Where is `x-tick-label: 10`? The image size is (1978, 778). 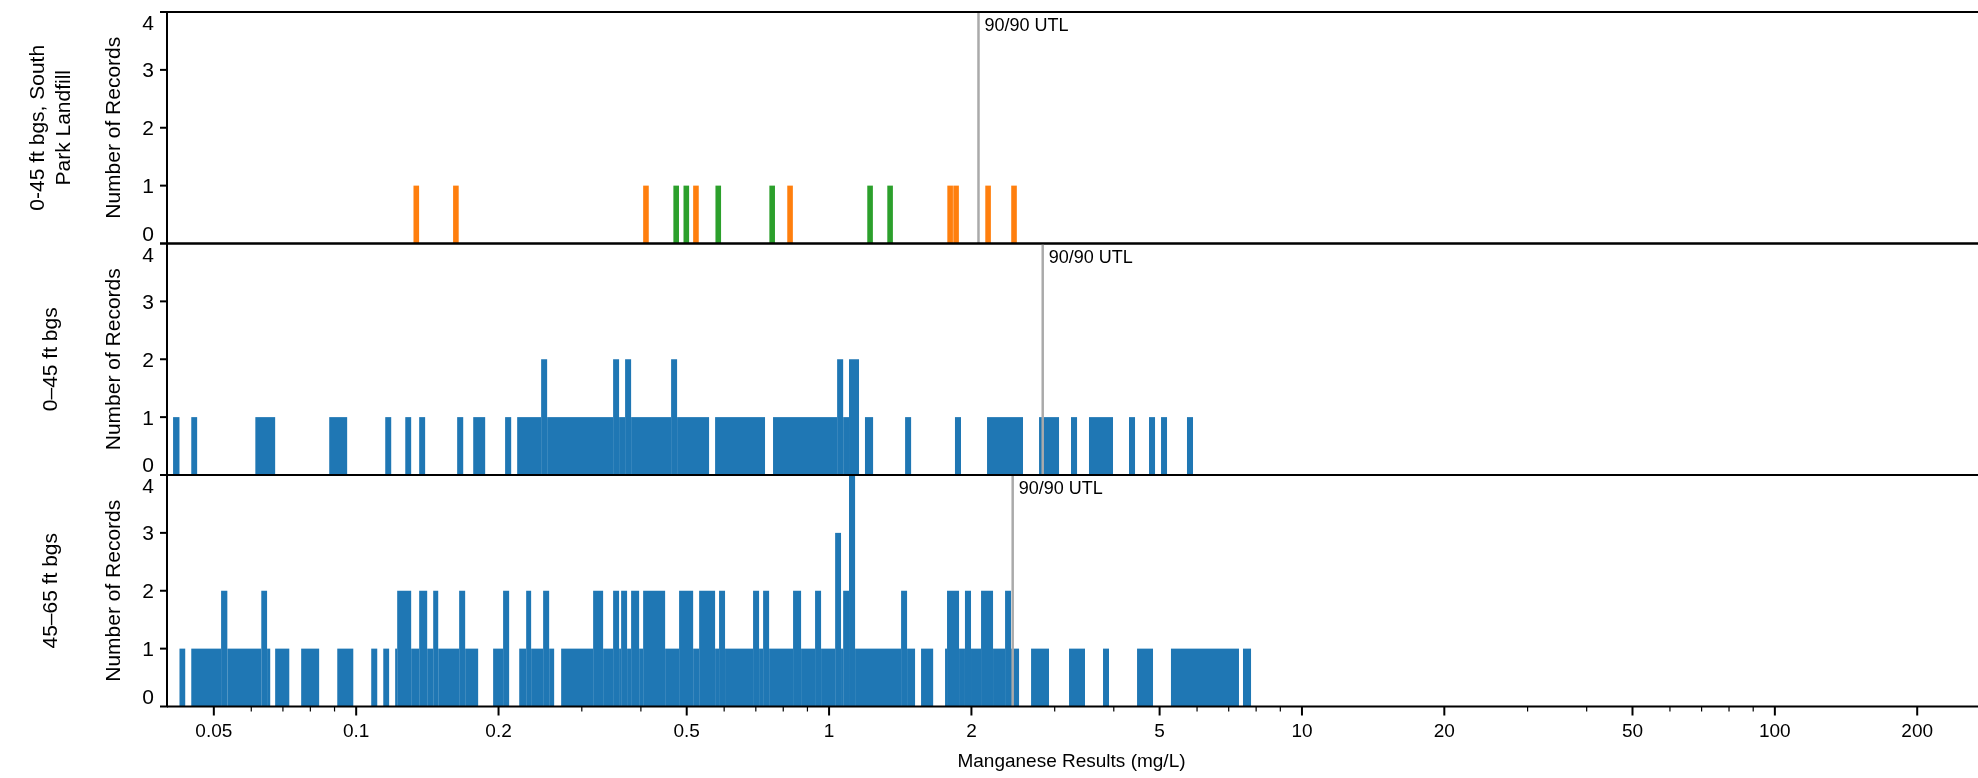
x-tick-label: 10 is located at coordinates (1302, 730).